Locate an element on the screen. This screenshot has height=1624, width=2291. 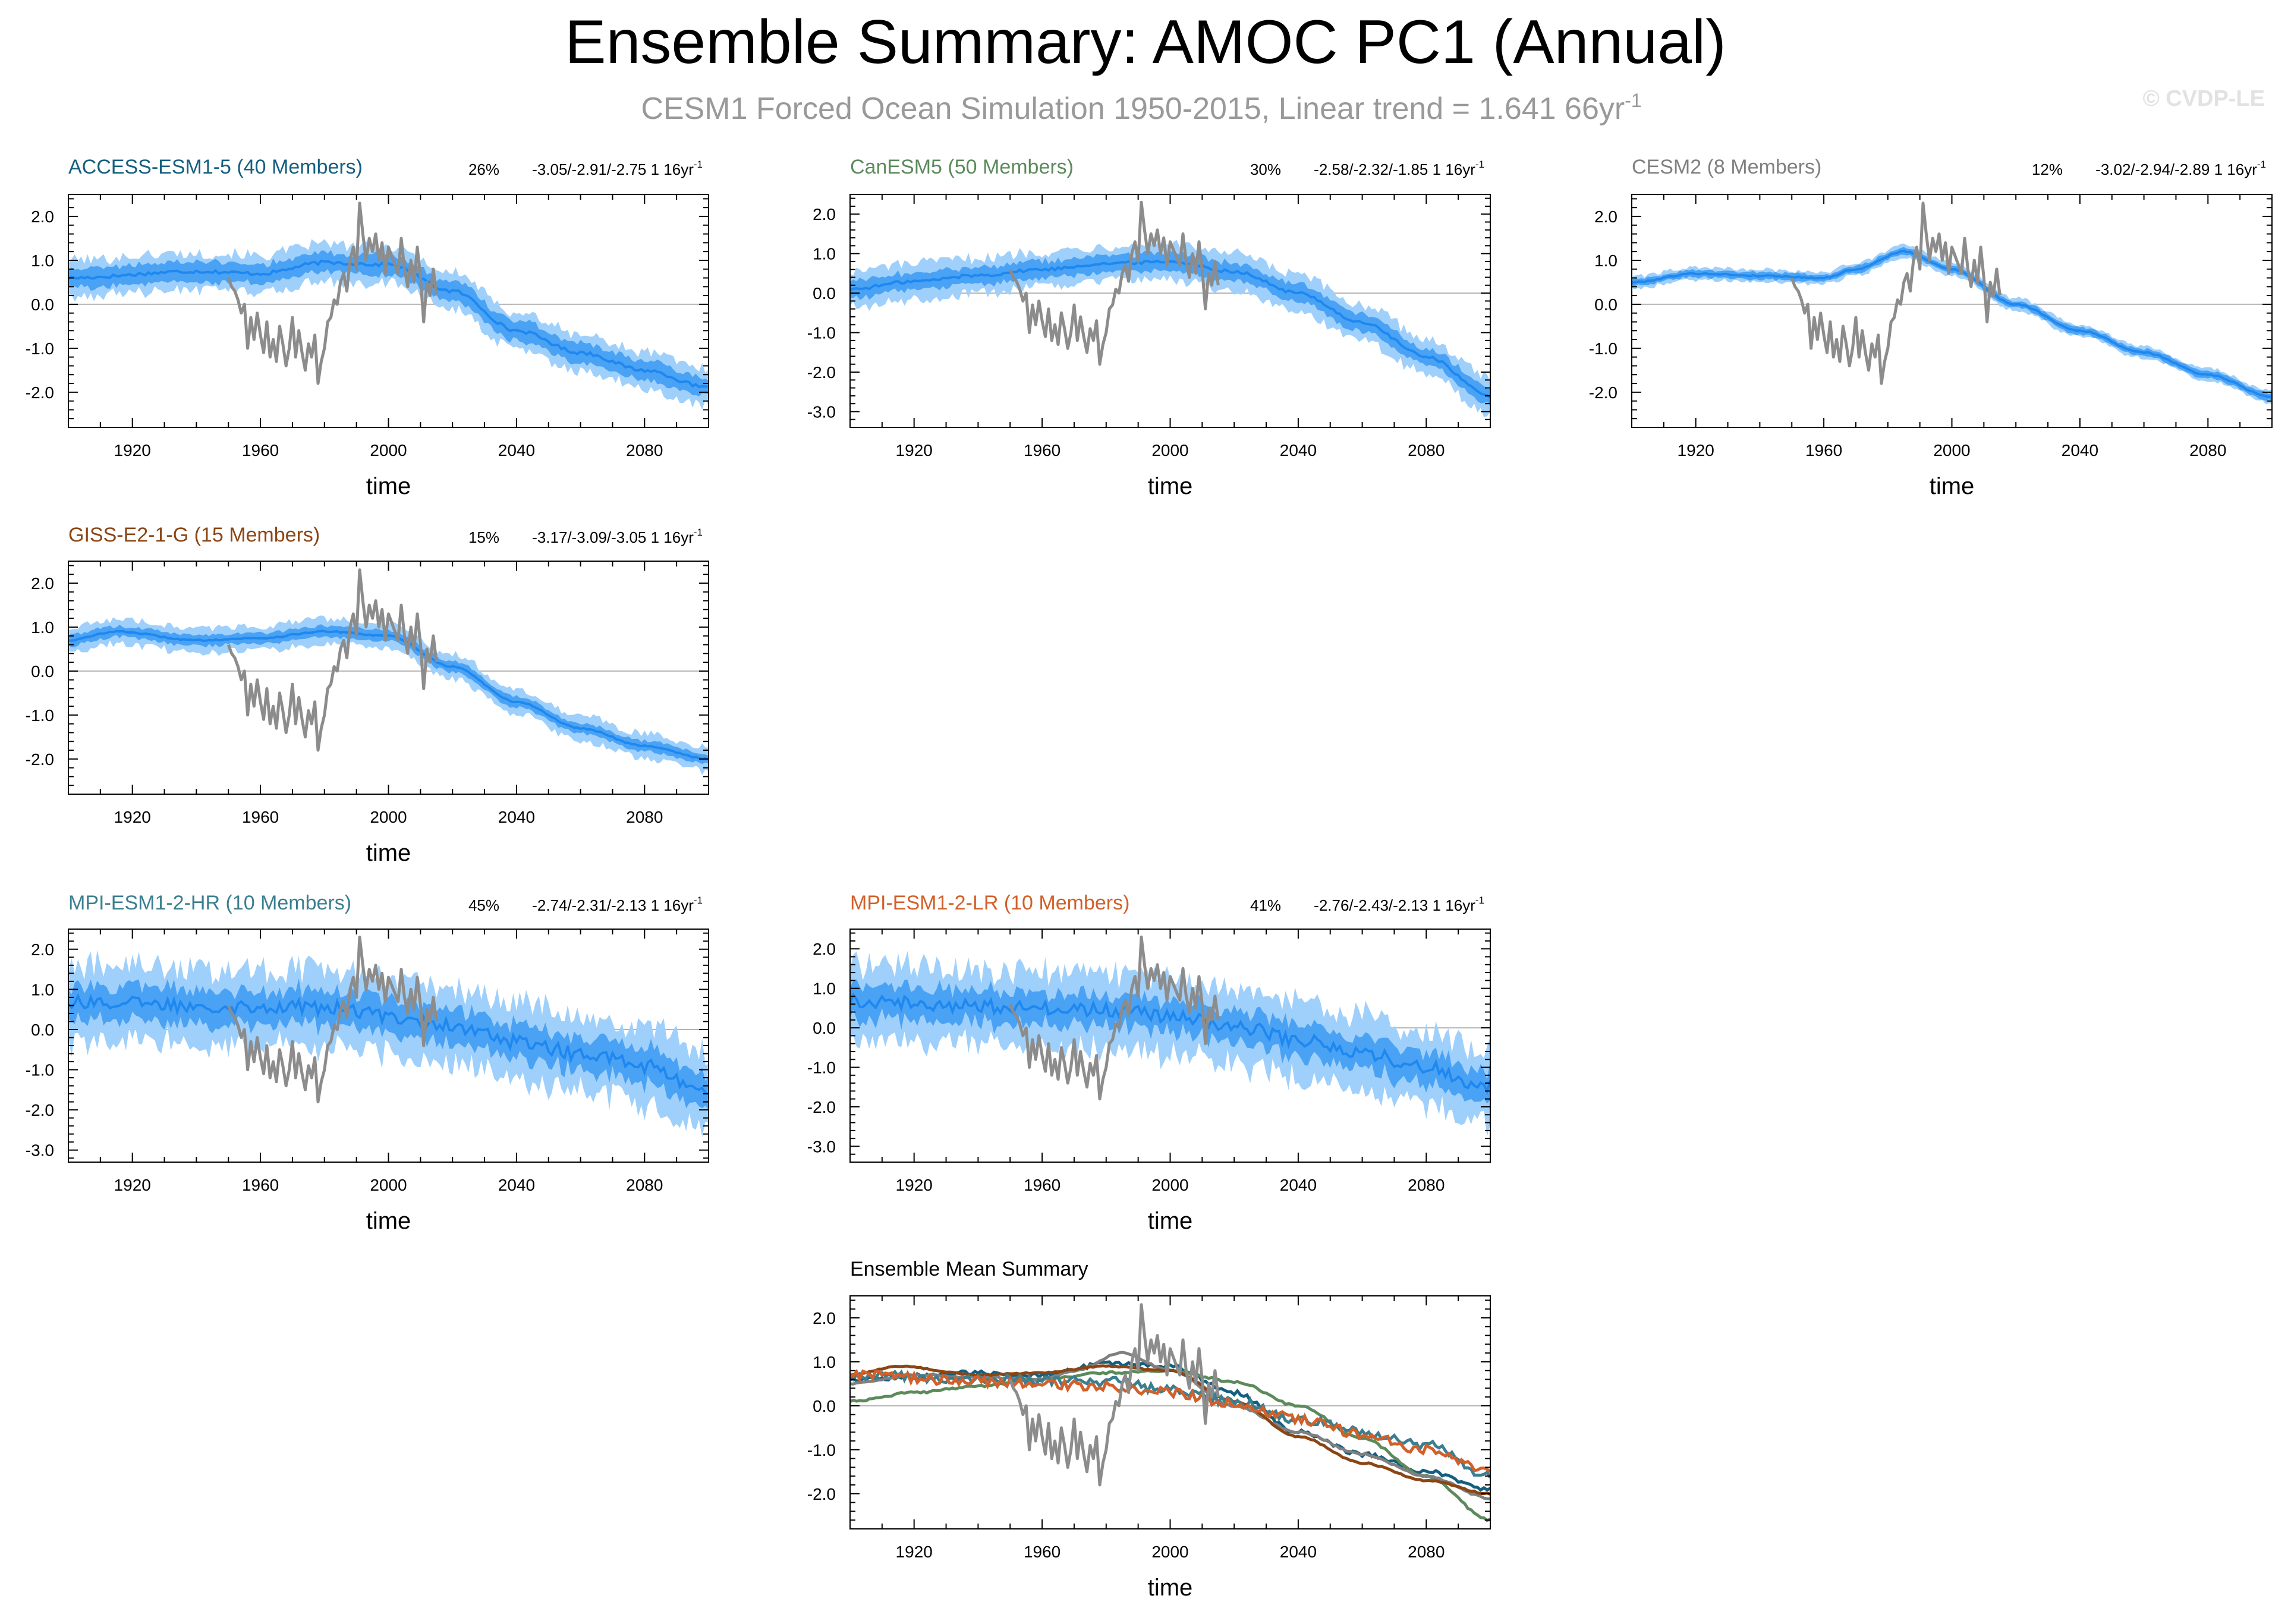
plot-area-canesm is located at coordinates (1170, 308).